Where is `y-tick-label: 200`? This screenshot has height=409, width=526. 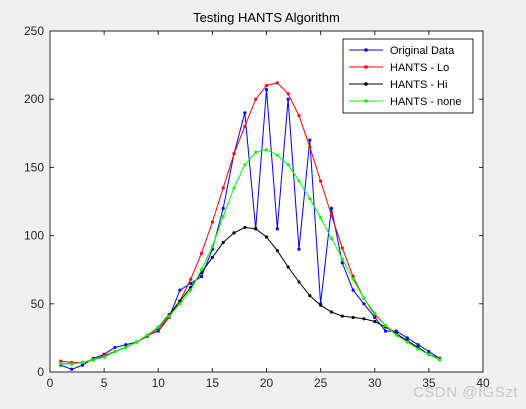 y-tick-label: 200 is located at coordinates (34, 99).